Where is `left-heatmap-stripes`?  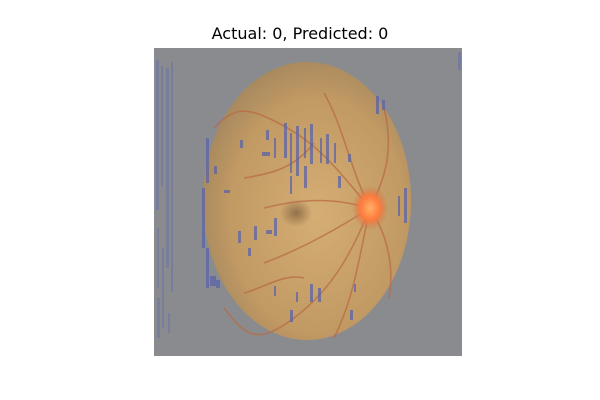
left-heatmap-stripes is located at coordinates (164, 199).